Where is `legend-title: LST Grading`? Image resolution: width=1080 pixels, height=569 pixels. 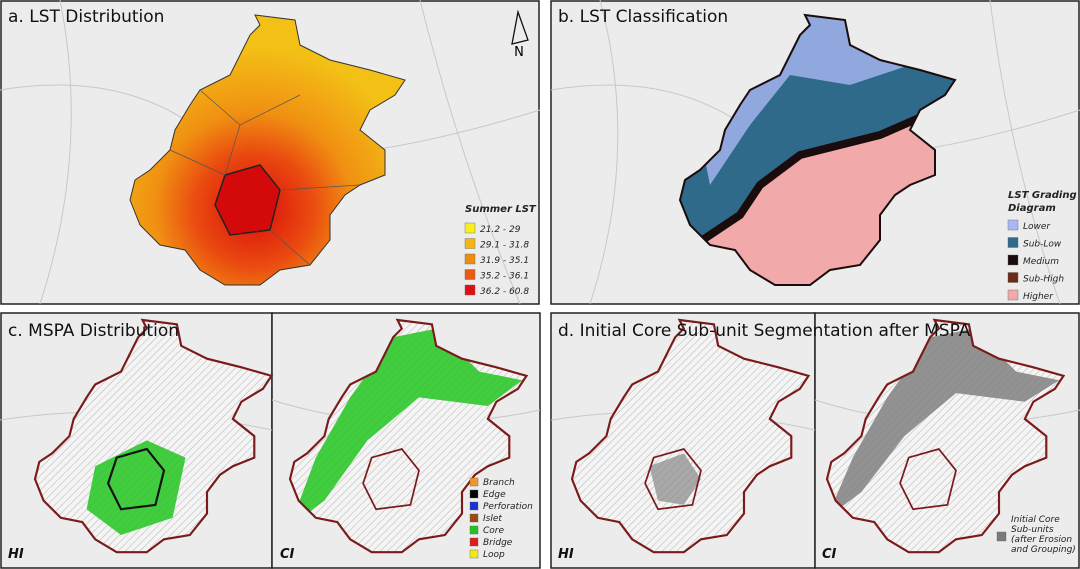
legend-title: LST Grading is located at coordinates (1042, 195).